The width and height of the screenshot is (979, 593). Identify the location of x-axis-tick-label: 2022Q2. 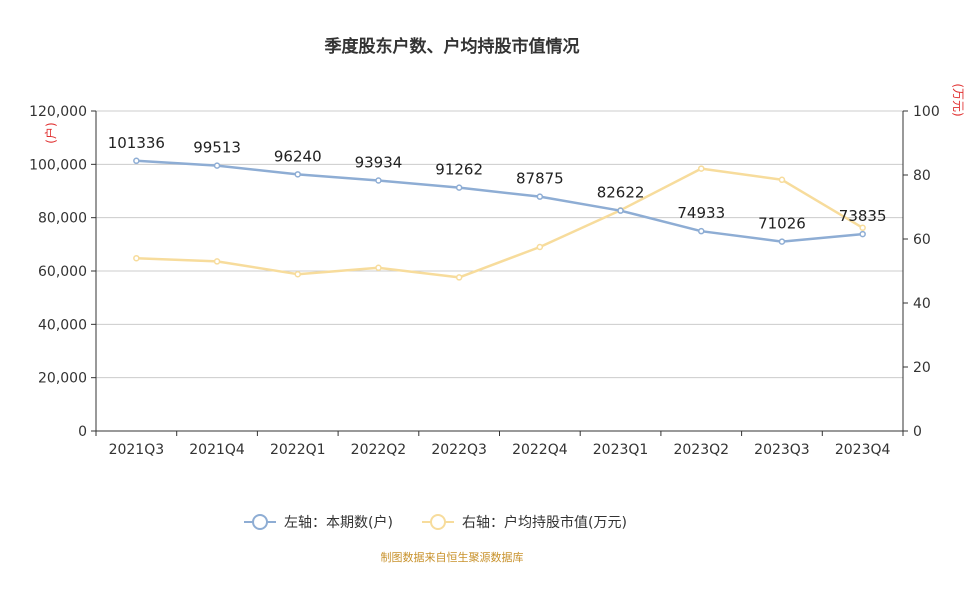
(379, 450).